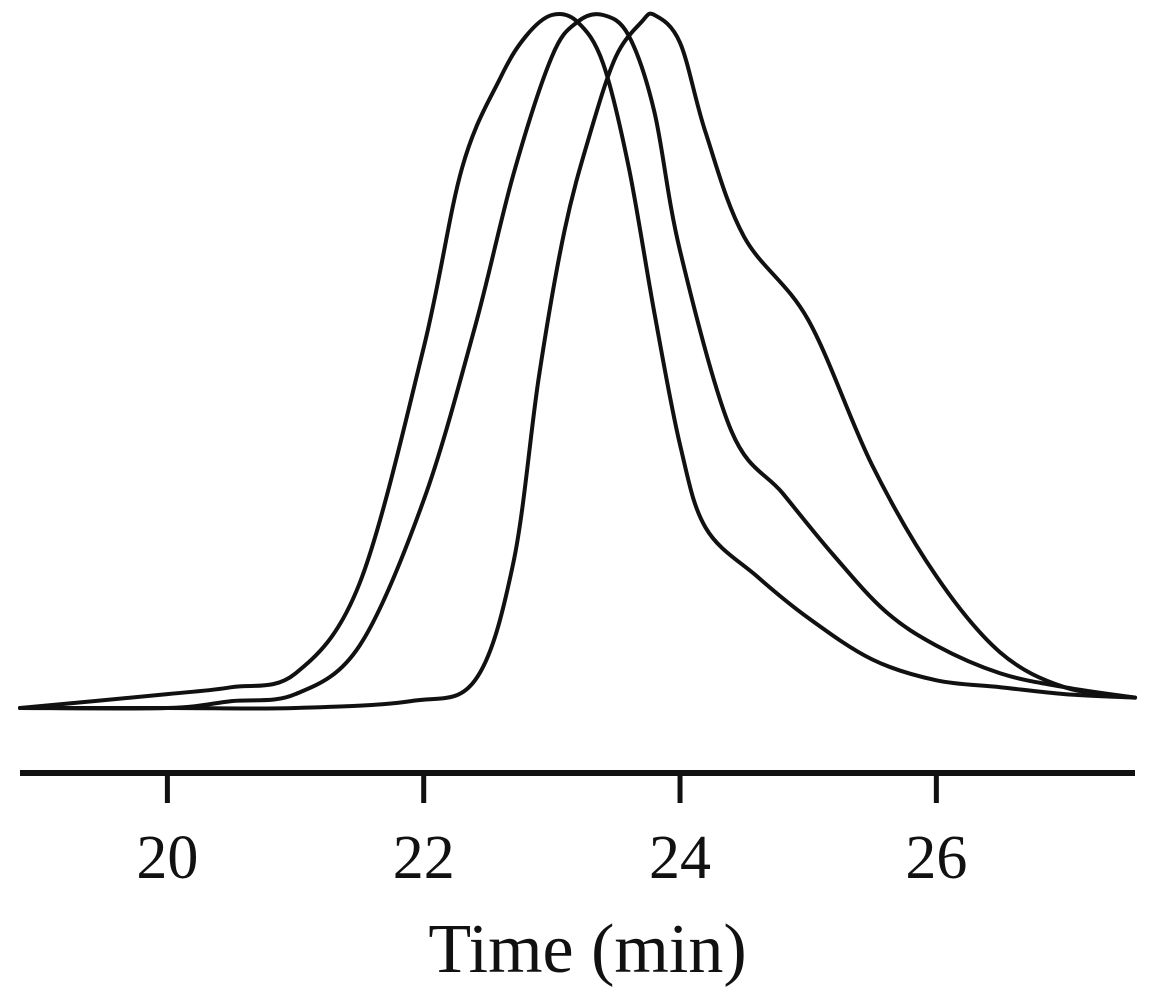 The image size is (1150, 1000). What do you see at coordinates (167, 858) in the screenshot?
I see `x-tick-label-20: 20` at bounding box center [167, 858].